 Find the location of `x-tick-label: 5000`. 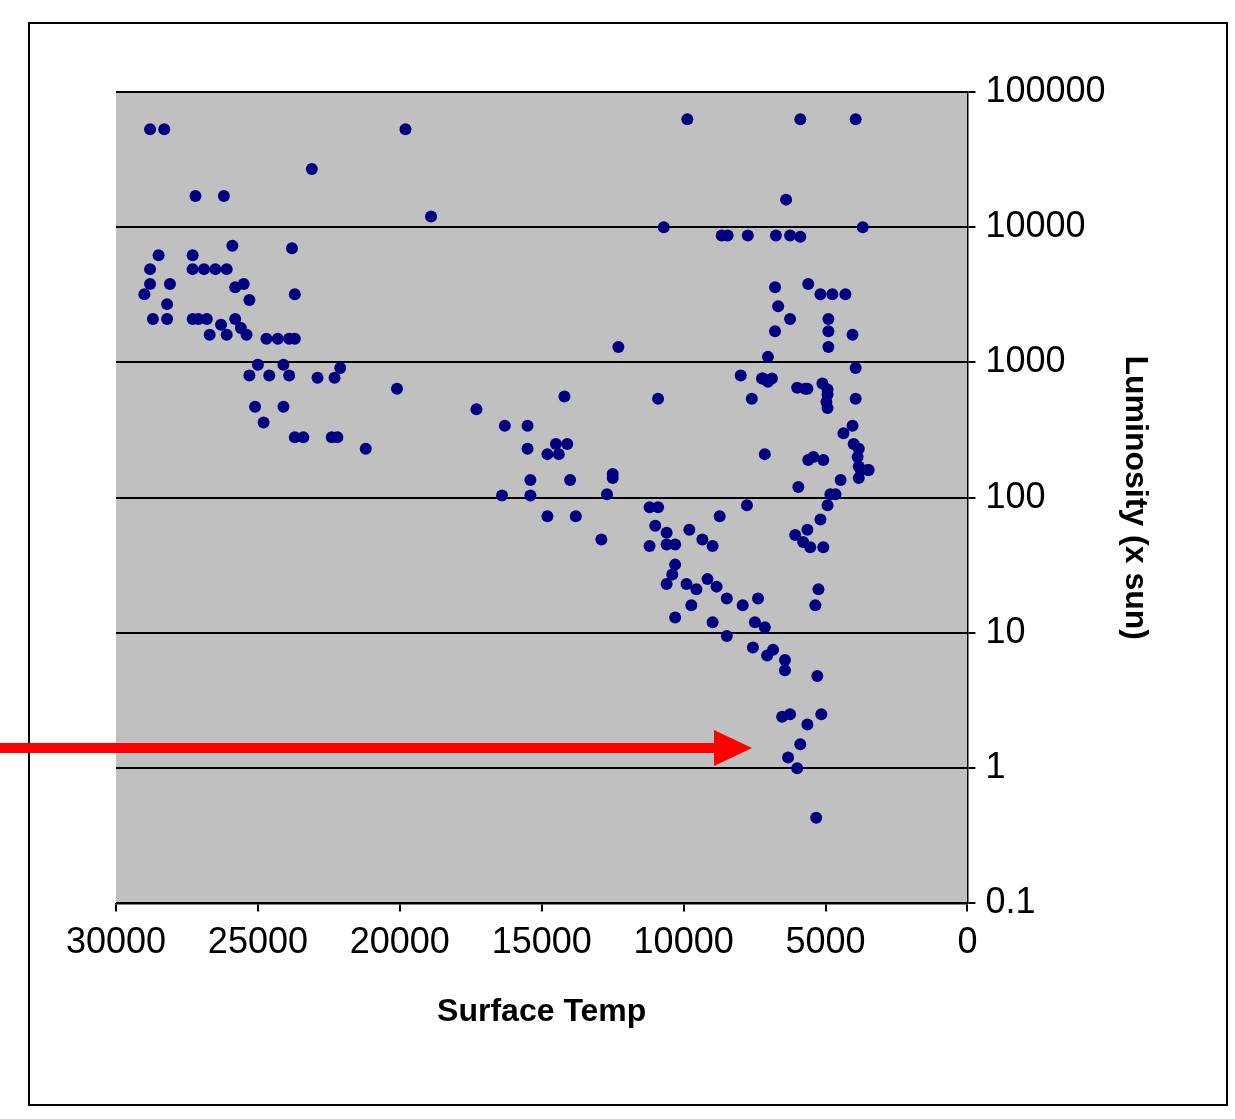

x-tick-label: 5000 is located at coordinates (825, 940).